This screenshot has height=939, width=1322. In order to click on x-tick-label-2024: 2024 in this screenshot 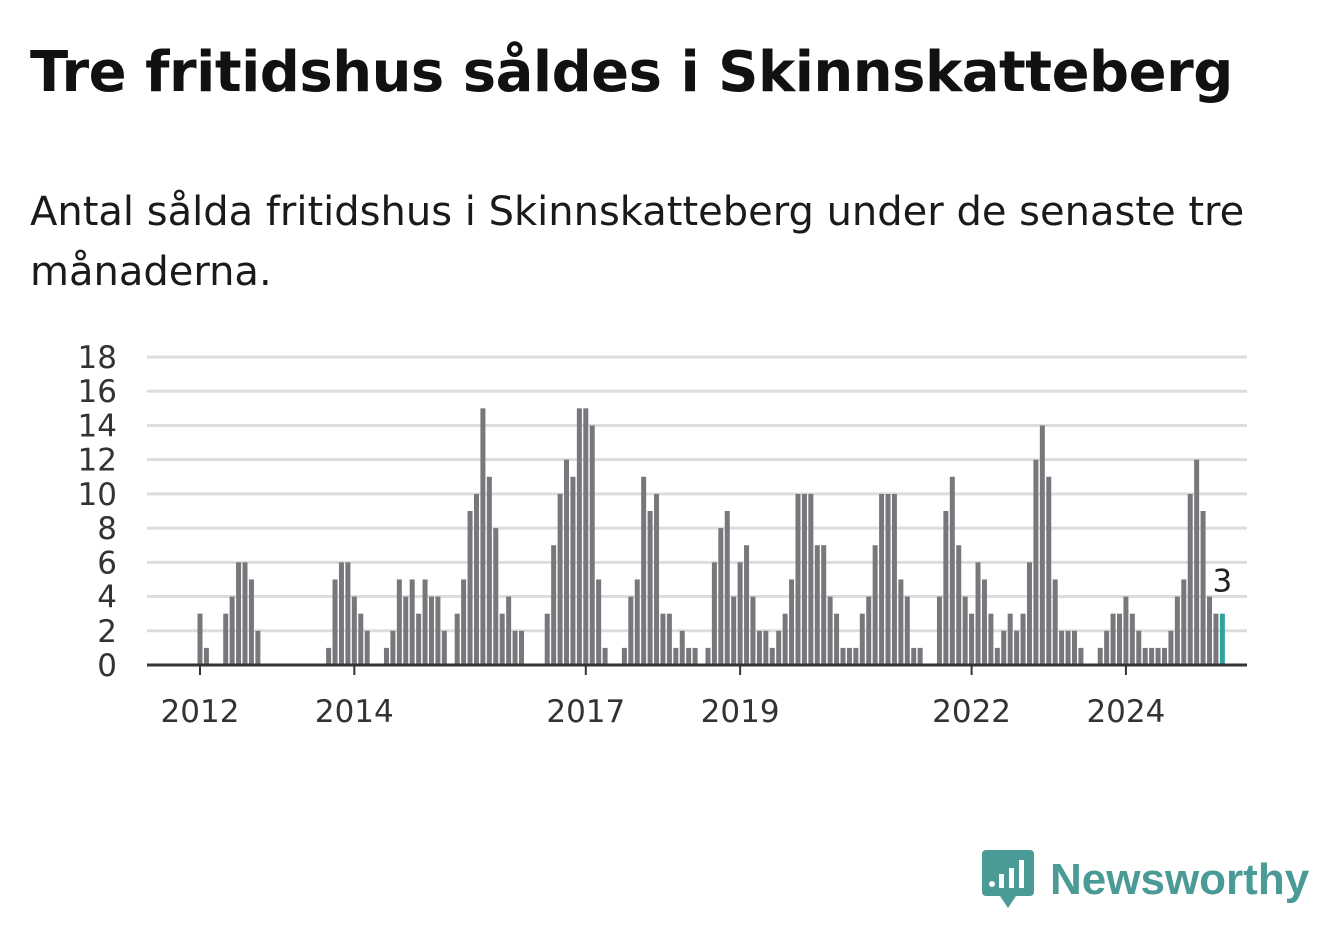, I will do `click(1125, 712)`.